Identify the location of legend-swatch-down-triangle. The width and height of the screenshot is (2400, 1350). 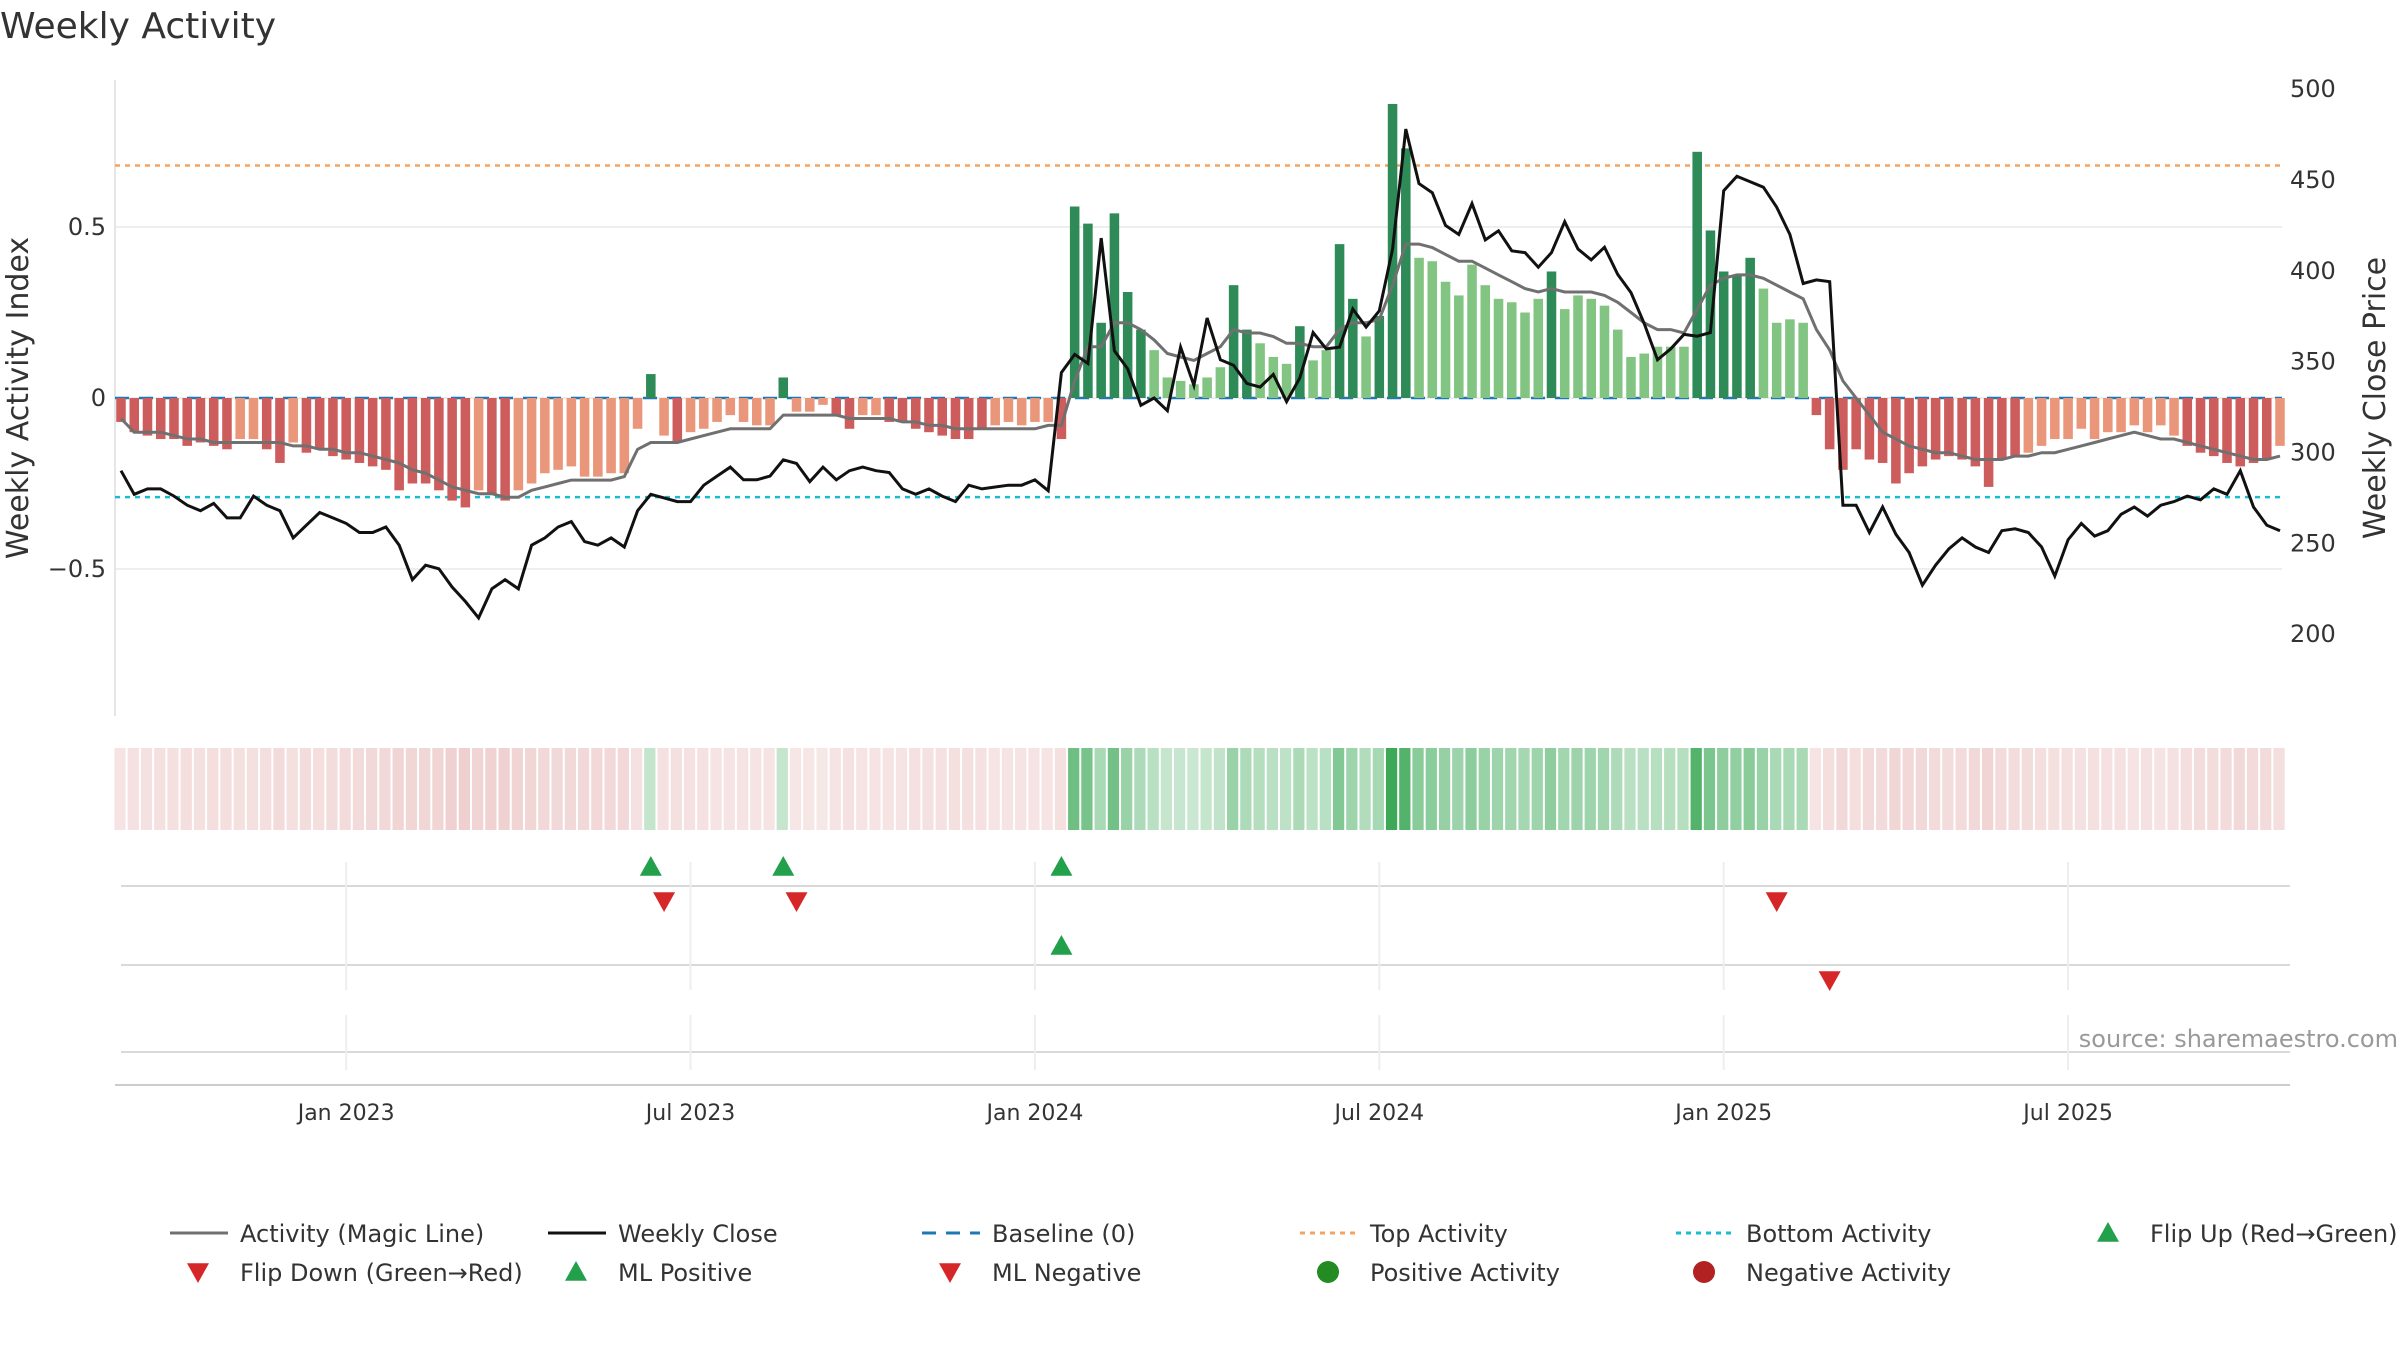
(950, 1273).